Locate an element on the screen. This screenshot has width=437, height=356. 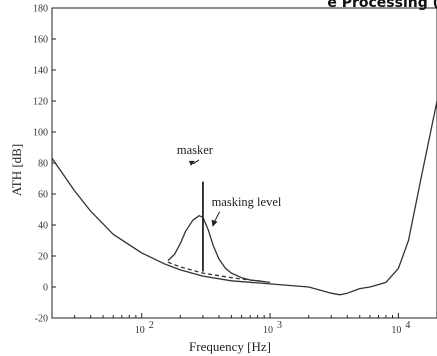
y-tick-label: 100 is located at coordinates (40, 133).